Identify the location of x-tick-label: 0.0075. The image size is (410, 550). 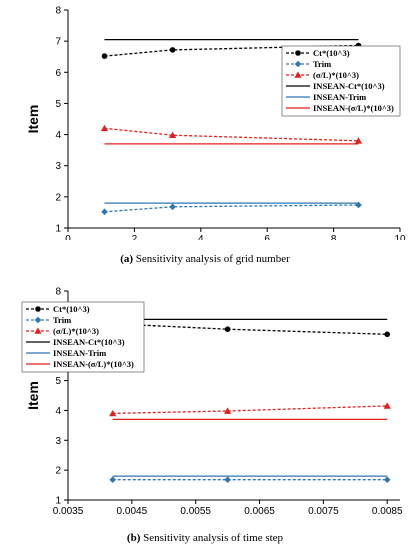
(323, 511).